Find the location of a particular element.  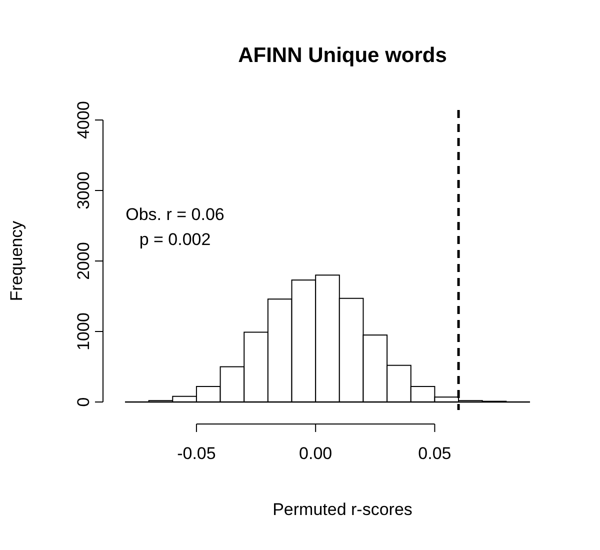

x-axis-title: Permuted r-scores is located at coordinates (342, 509).